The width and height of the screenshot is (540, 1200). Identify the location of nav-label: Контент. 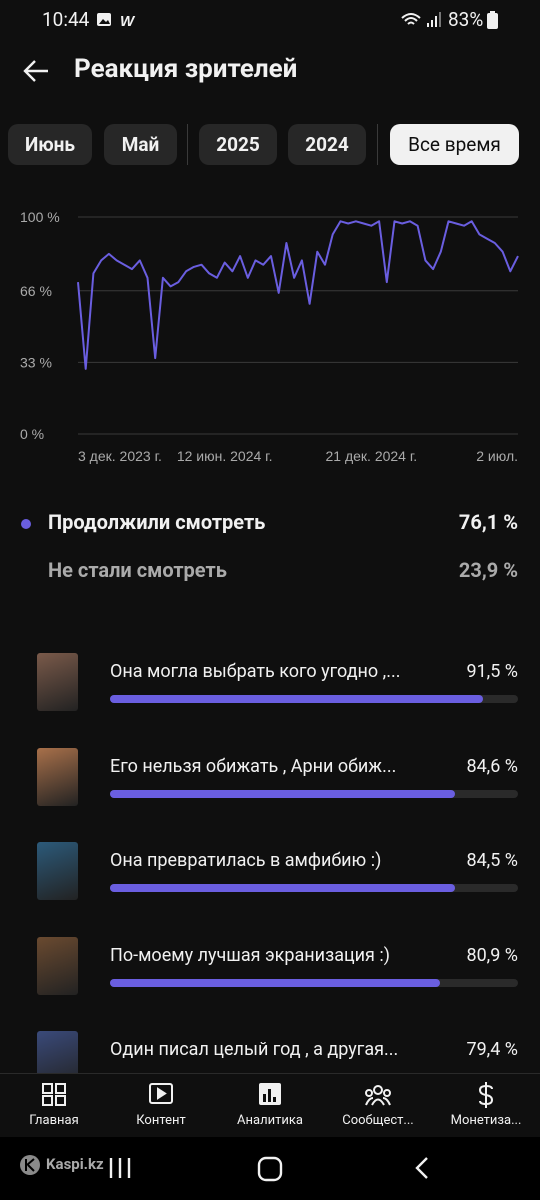
(161, 1120).